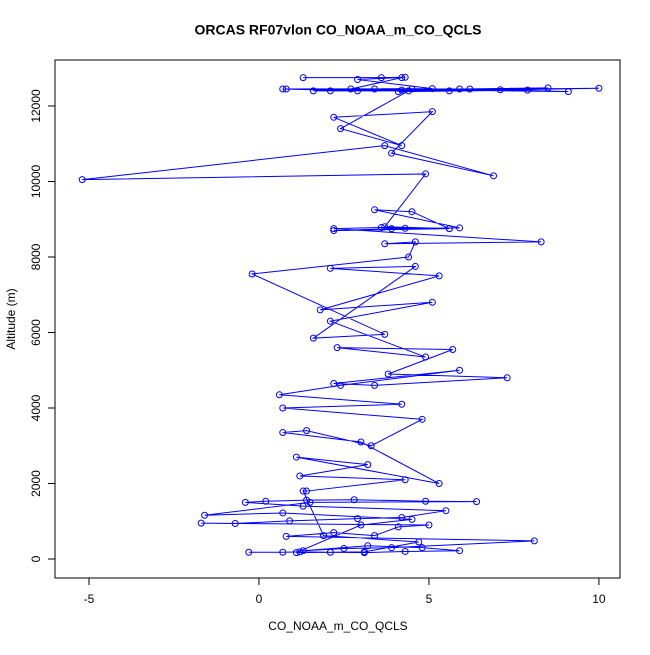  Describe the element at coordinates (36, 483) in the screenshot. I see `y-tick-label: 2000` at that location.